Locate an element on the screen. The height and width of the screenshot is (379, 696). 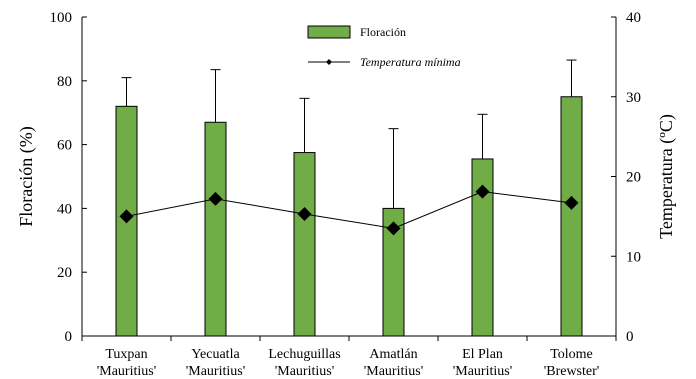
x-category-label: 'Brewster' is located at coordinates (572, 371).